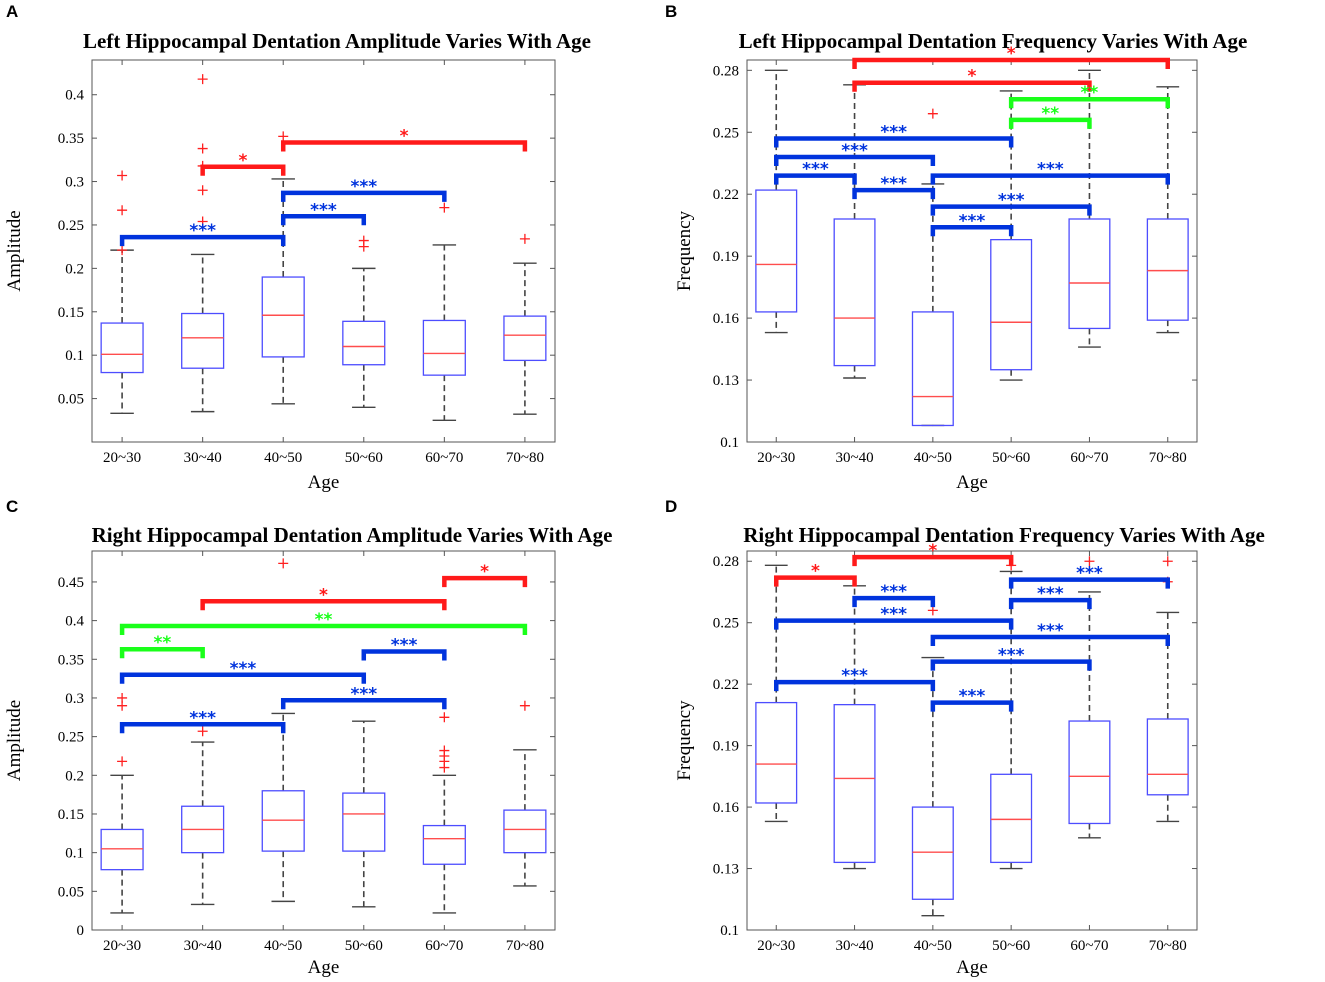 Image resolution: width=1325 pixels, height=982 pixels. I want to click on panel-letter: A, so click(12, 11).